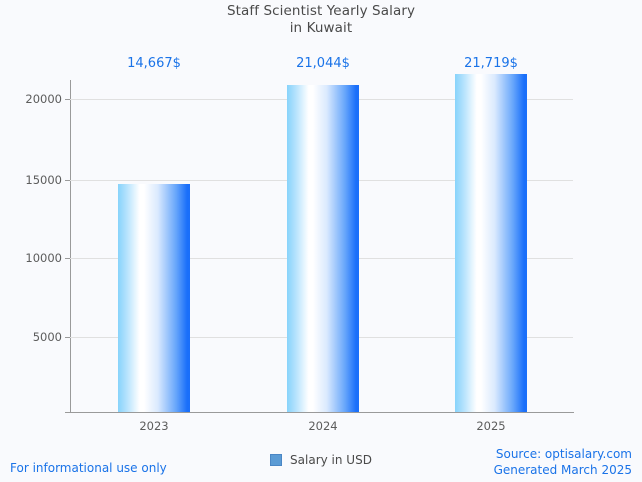  Describe the element at coordinates (70, 246) in the screenshot. I see `y-axis-line` at that location.